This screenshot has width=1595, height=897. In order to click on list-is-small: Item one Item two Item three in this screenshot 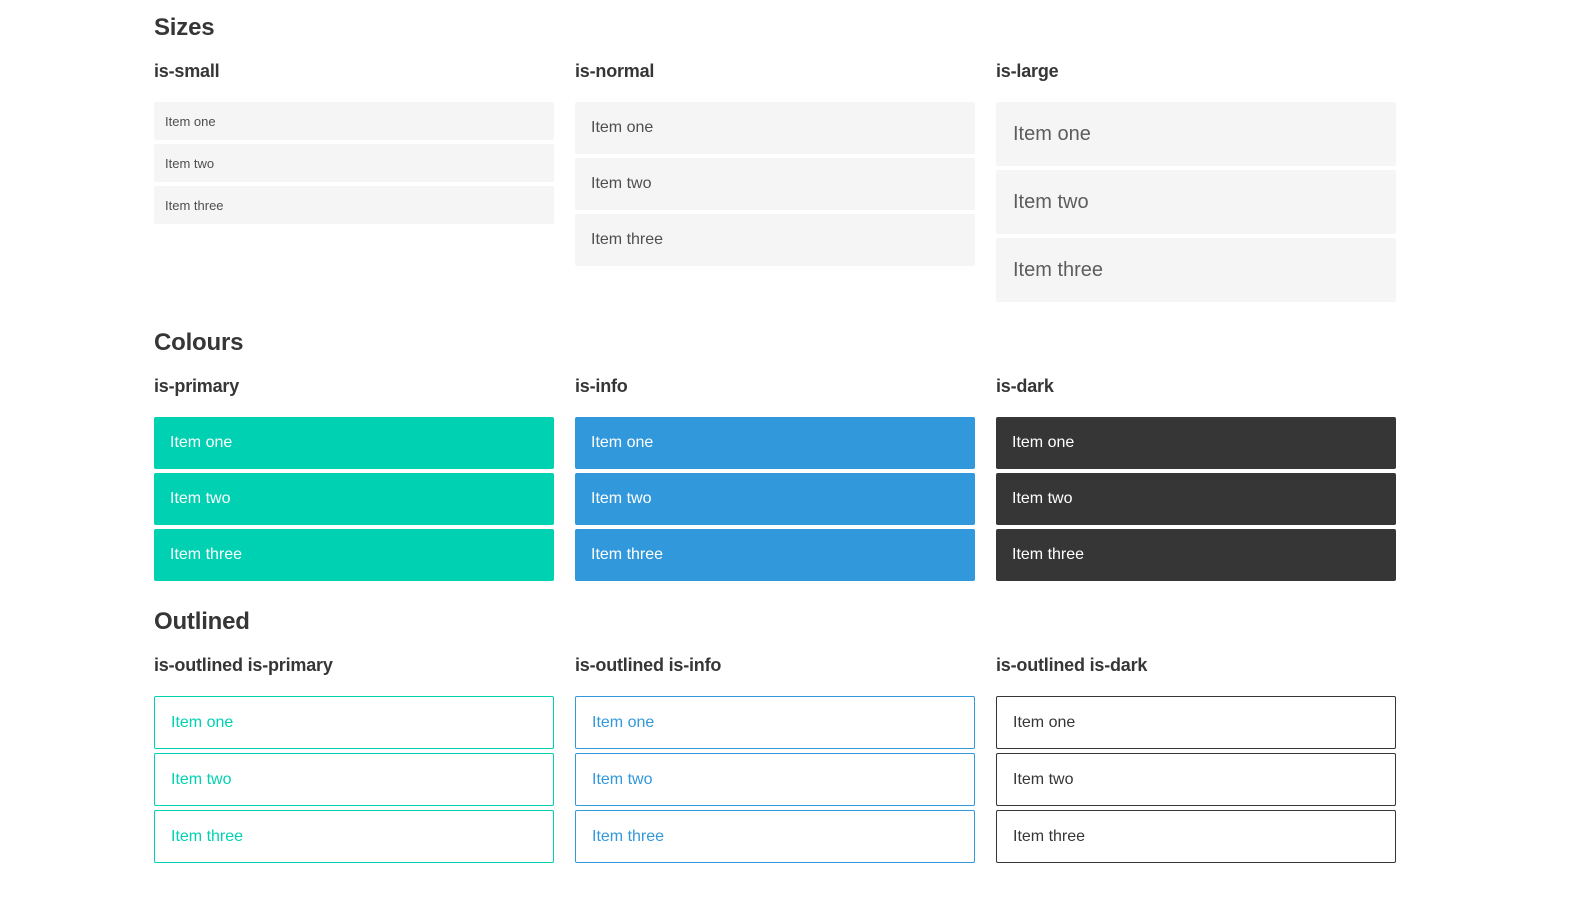, I will do `click(354, 163)`.